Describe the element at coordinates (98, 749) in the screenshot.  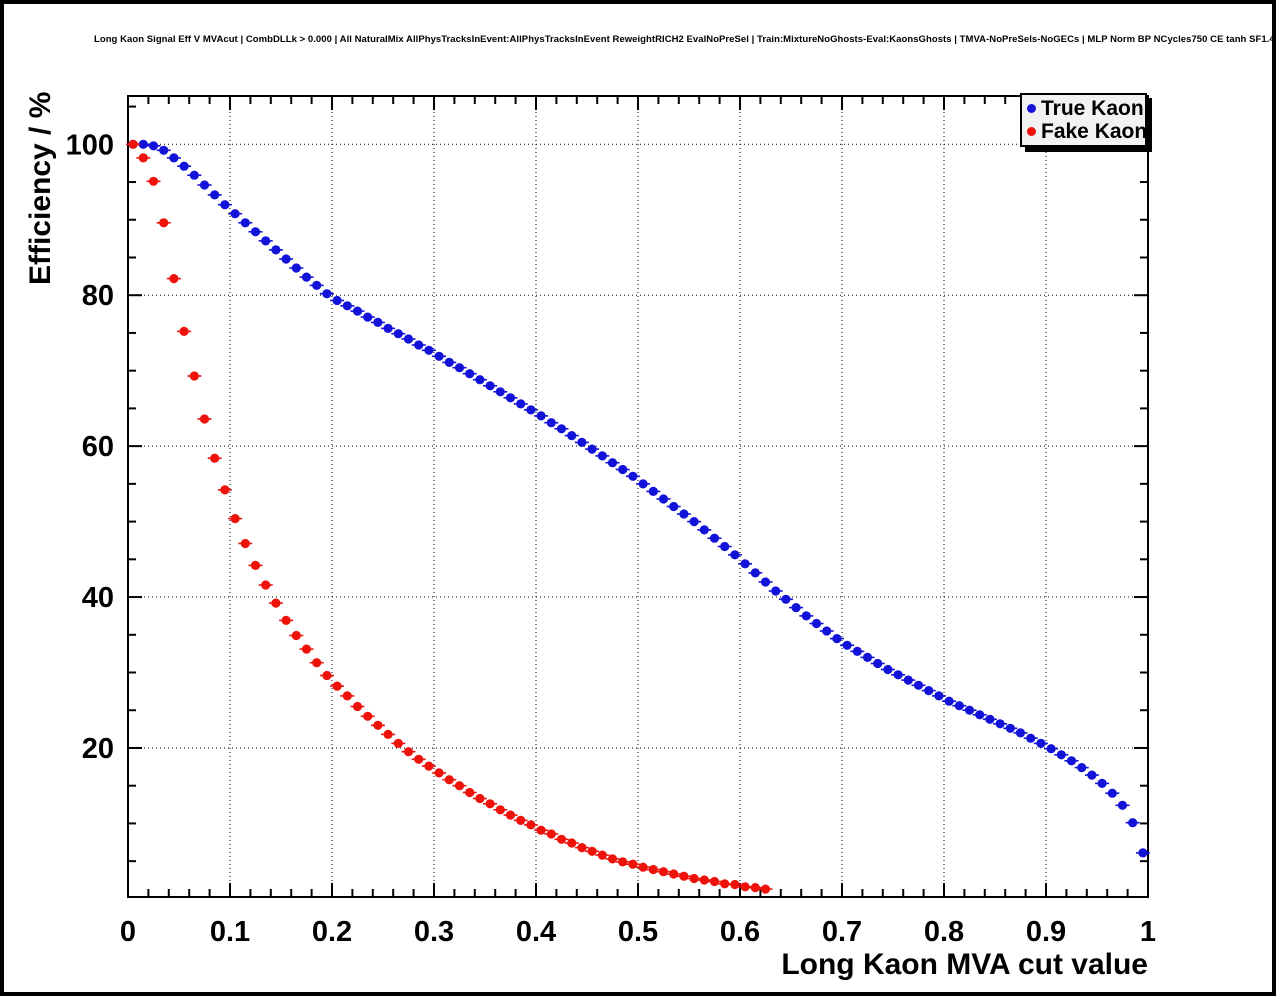
I see `svg-text: 20` at that location.